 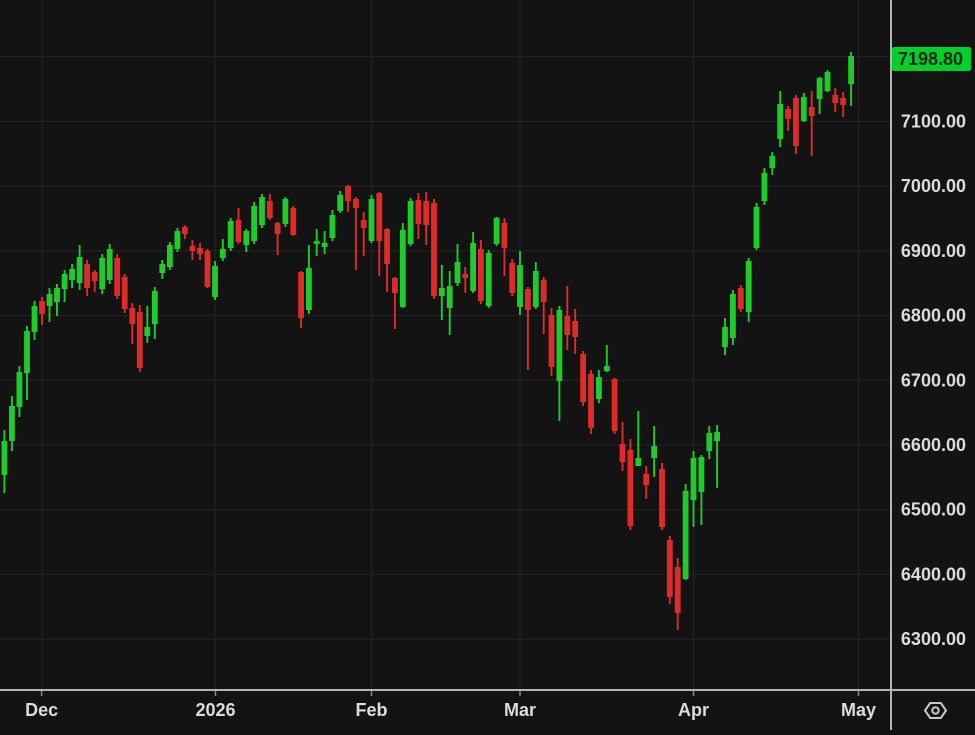 What do you see at coordinates (933, 122) in the screenshot?
I see `svg-text: 7100.00` at bounding box center [933, 122].